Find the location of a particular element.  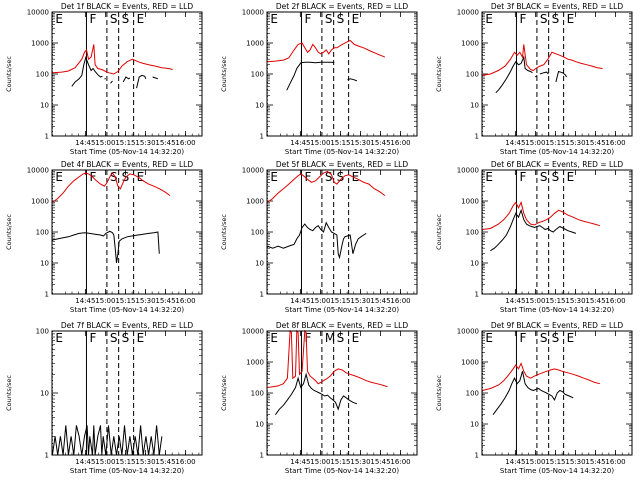

panel-title: Det 7f BLACK = Events, RED = LLD is located at coordinates (127, 325).